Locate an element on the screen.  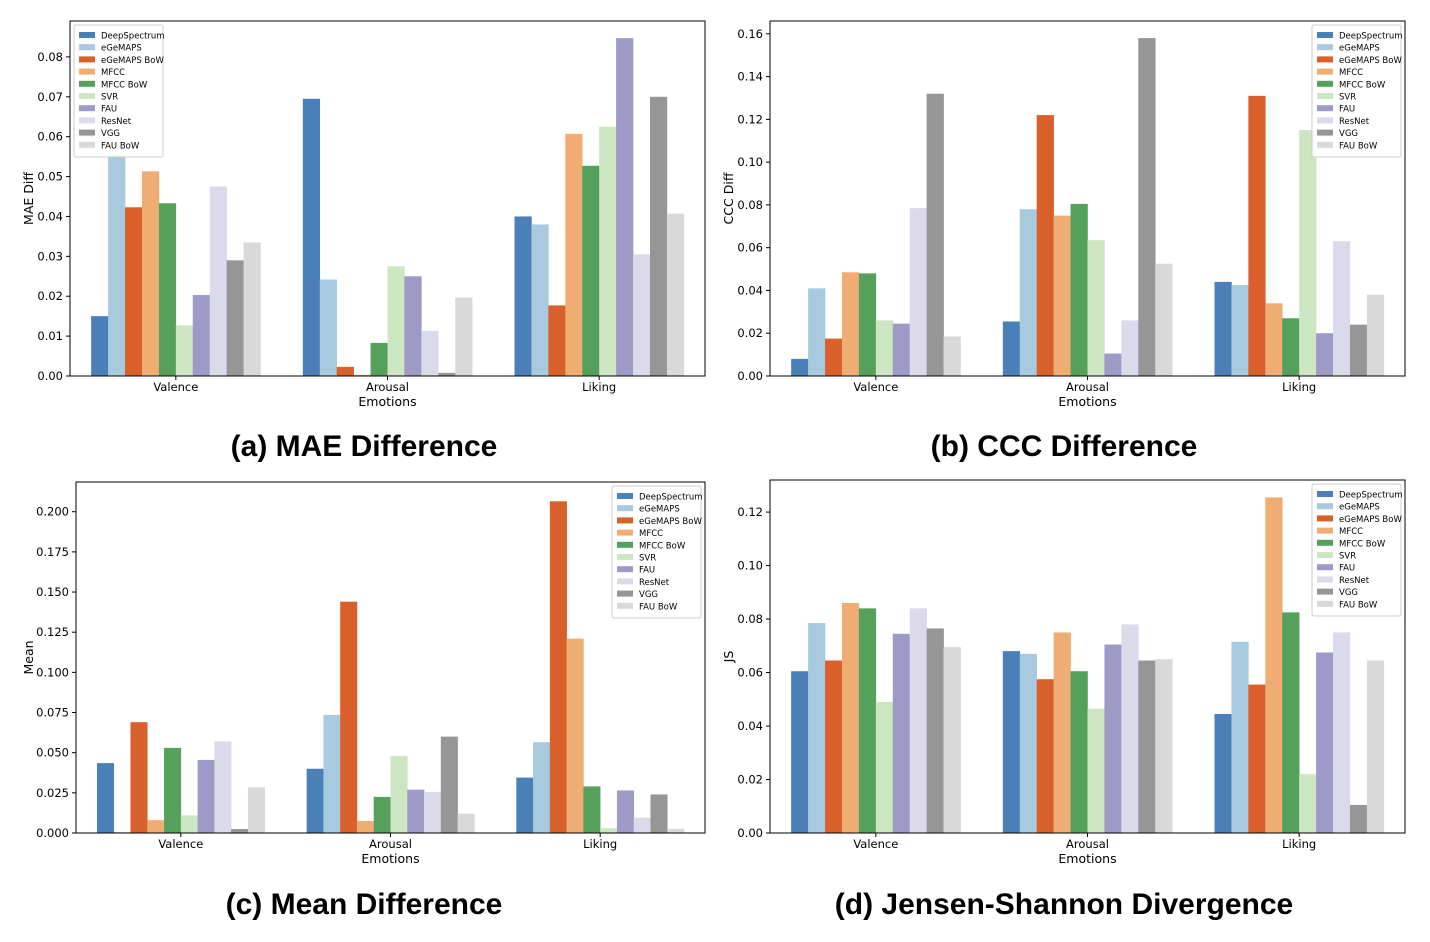
bar-mean-valence-resnet is located at coordinates (223, 787).